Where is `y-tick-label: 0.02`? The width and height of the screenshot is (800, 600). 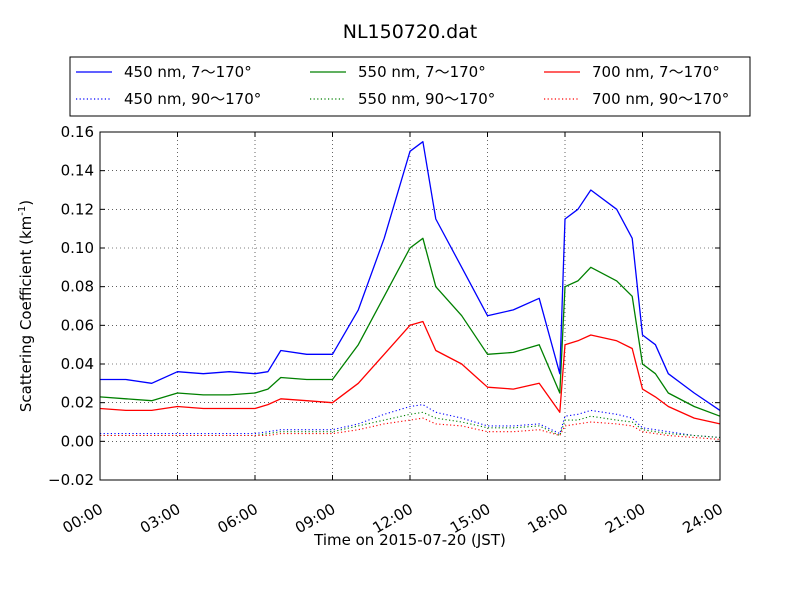 y-tick-label: 0.02 is located at coordinates (77, 403).